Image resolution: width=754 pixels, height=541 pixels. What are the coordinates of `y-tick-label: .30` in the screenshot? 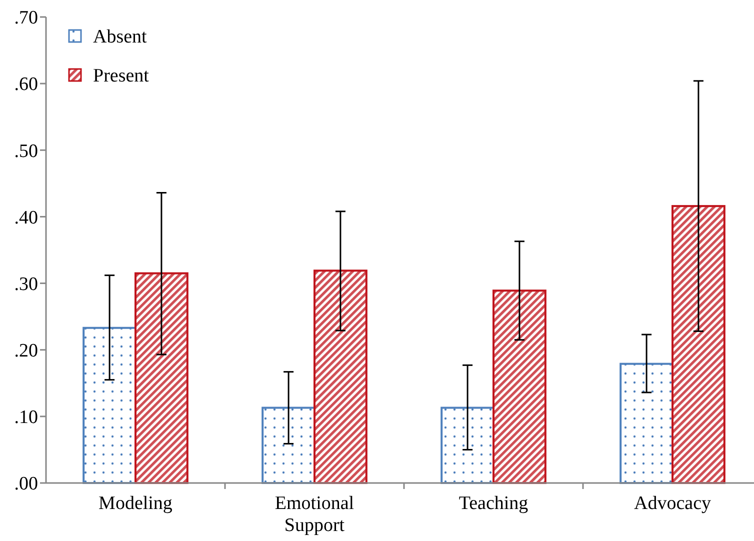 It's located at (26, 284).